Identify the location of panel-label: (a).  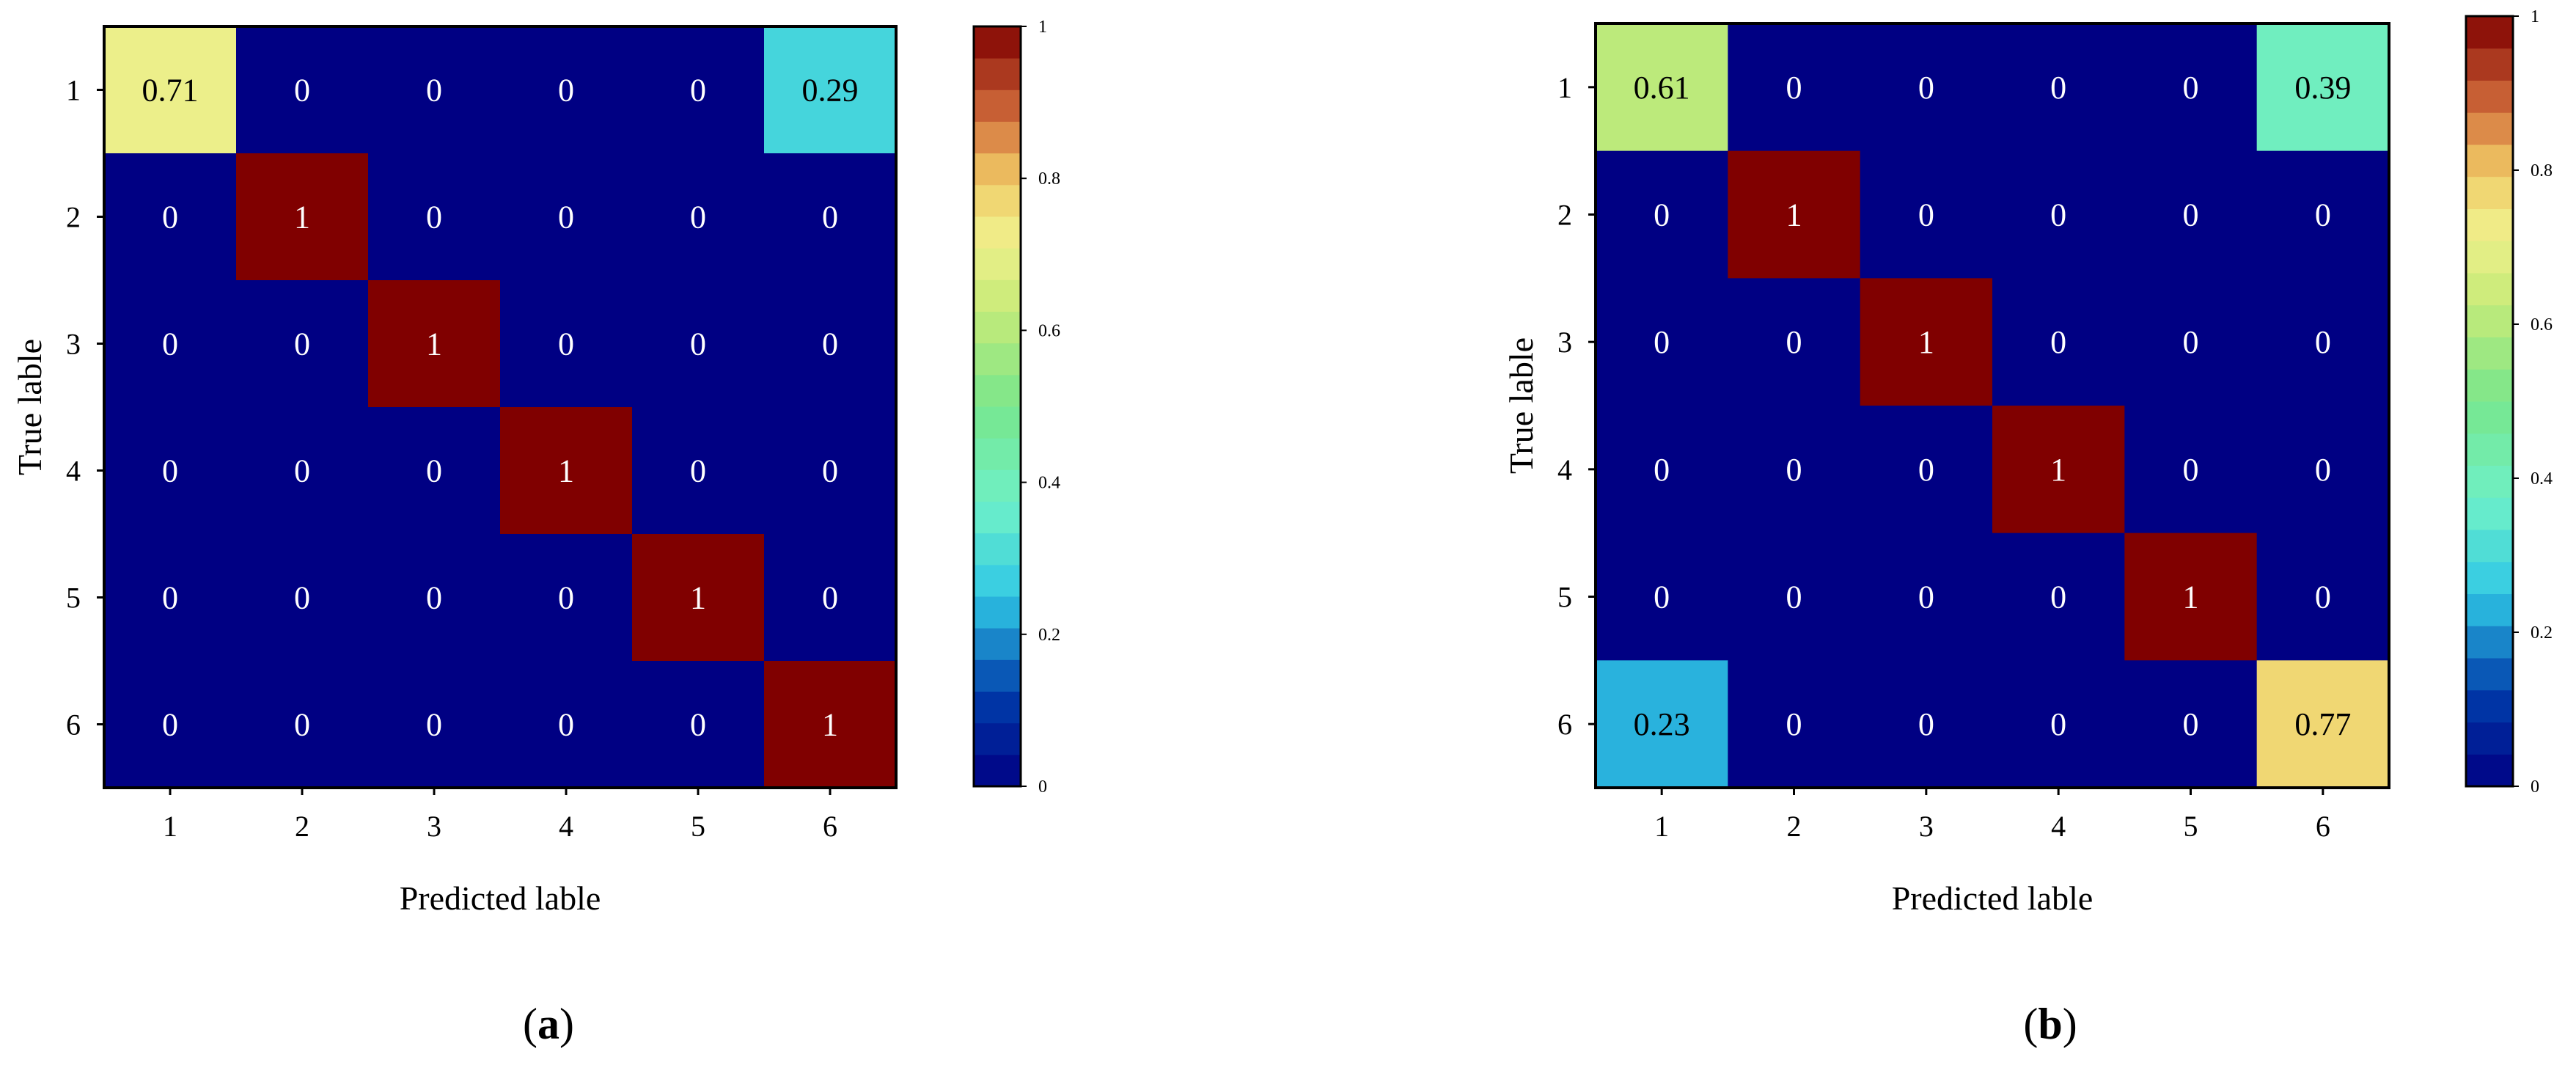
(548, 1024).